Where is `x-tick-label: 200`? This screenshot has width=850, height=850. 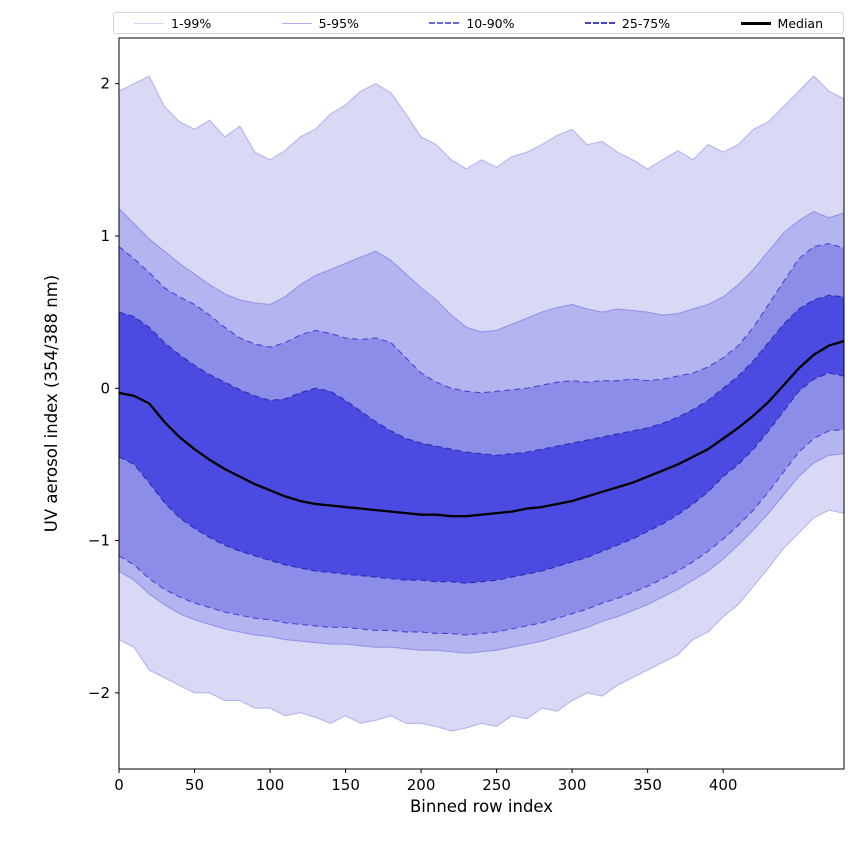 x-tick-label: 200 is located at coordinates (421, 785).